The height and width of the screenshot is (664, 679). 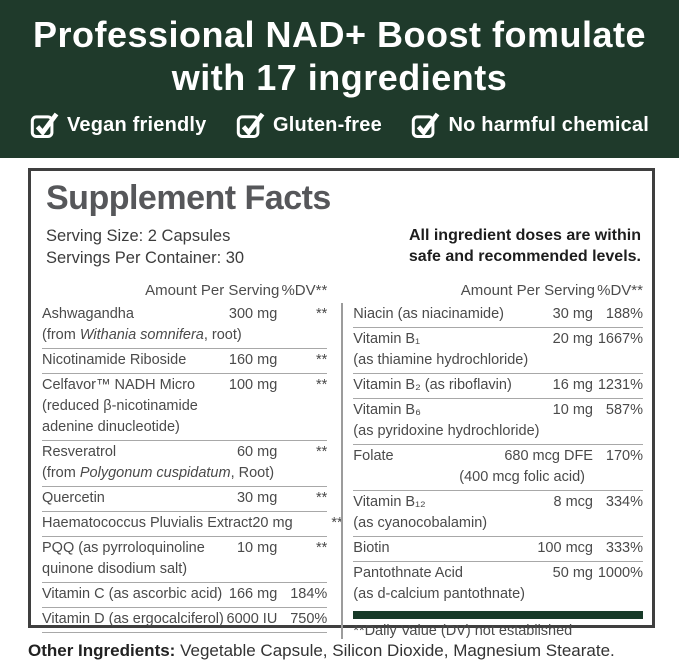 I want to click on dose-note-line2: safe and recommended levels., so click(x=524, y=256).